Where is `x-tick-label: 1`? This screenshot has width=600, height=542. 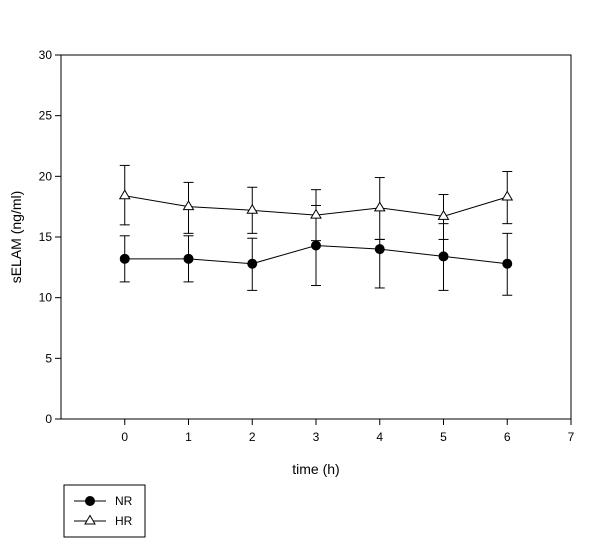 x-tick-label: 1 is located at coordinates (188, 437).